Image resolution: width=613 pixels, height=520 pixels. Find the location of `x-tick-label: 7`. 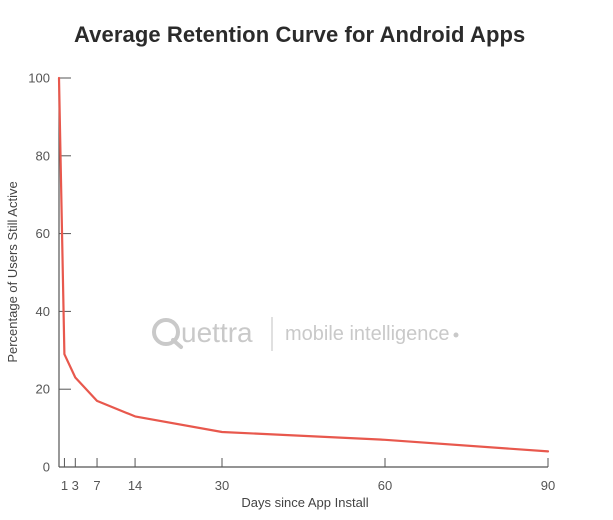

x-tick-label: 7 is located at coordinates (96, 485).